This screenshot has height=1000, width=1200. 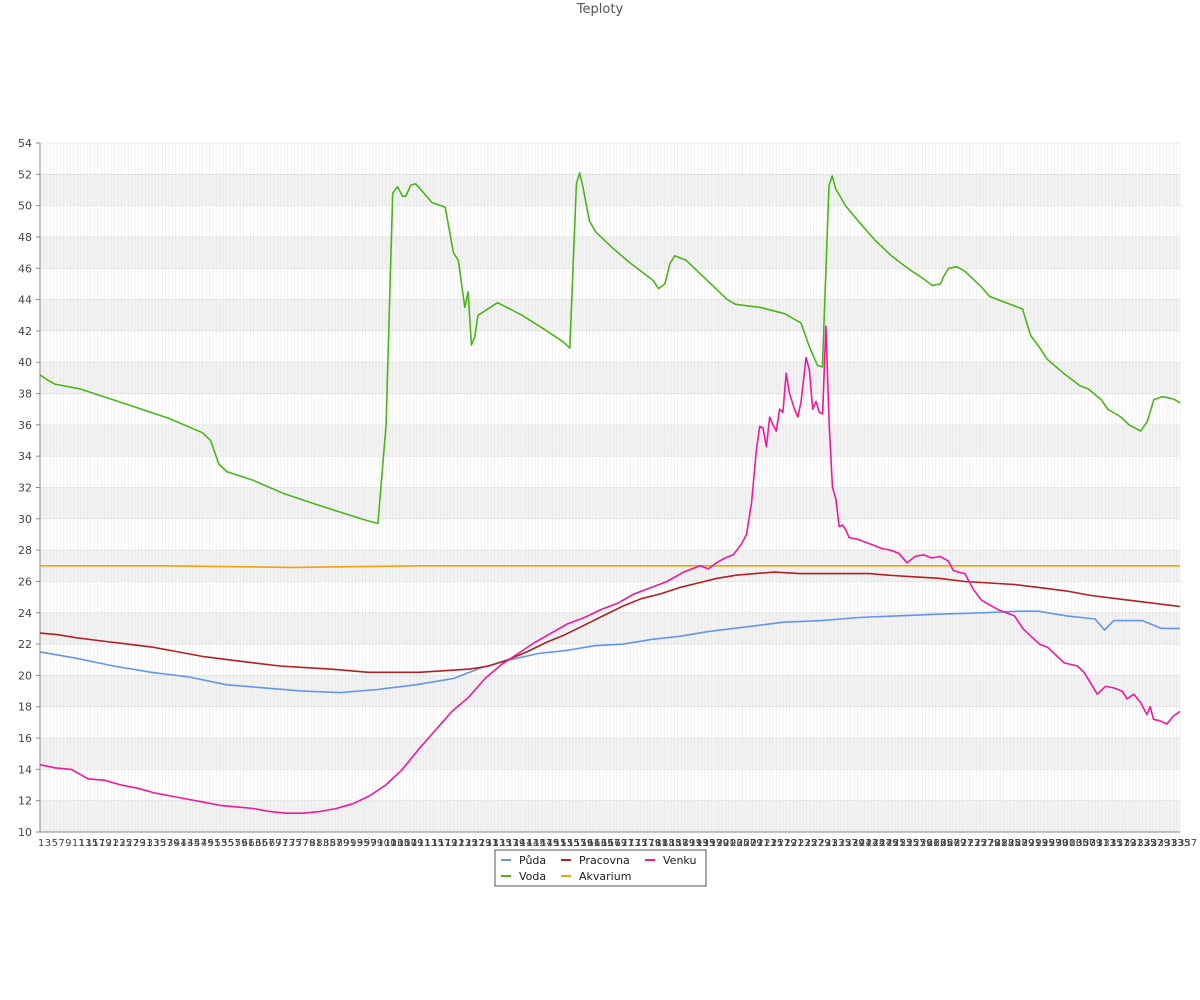 I want to click on x-tick-label: 81, so click(x=315, y=843).